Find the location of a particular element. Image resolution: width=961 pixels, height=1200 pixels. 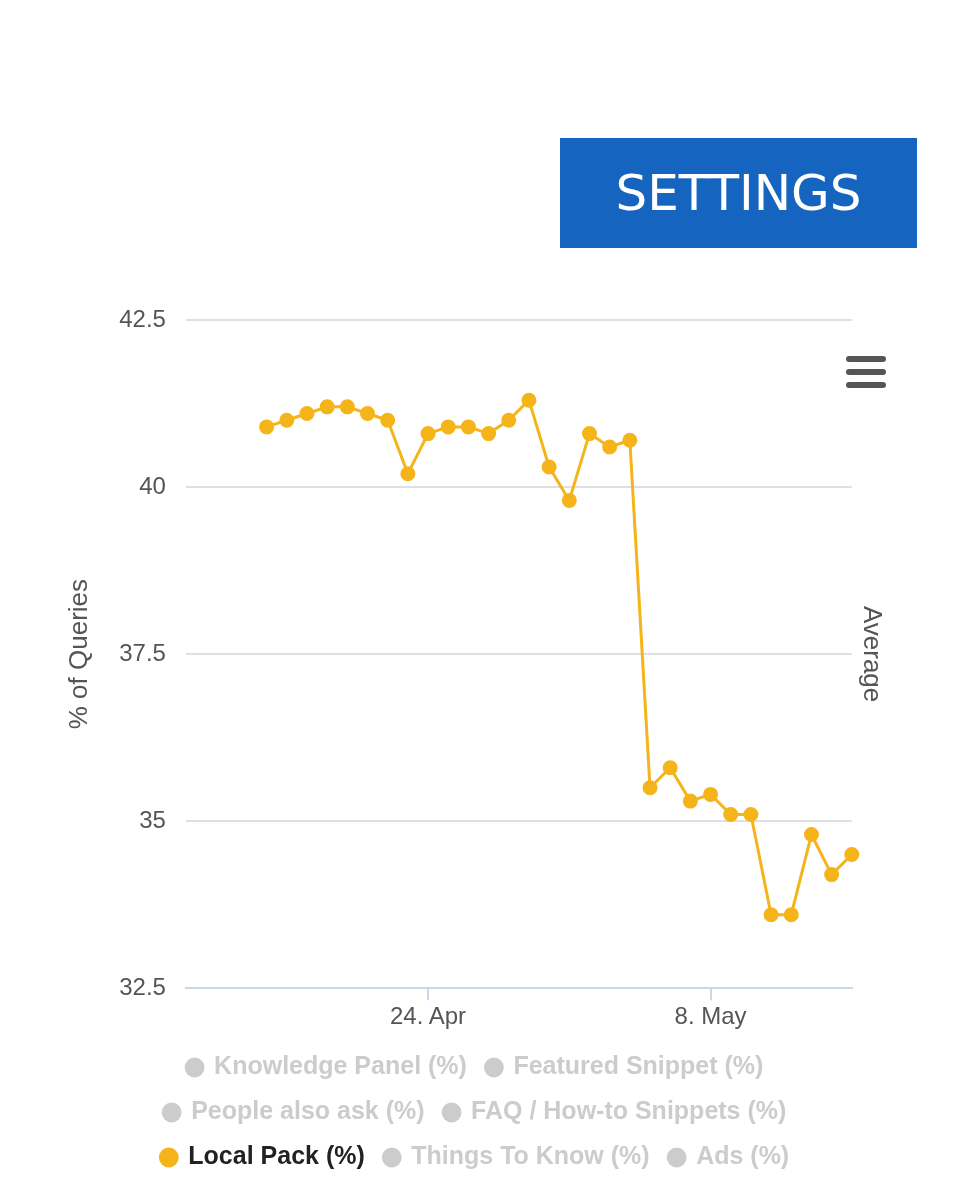

y2-axis-title: Average is located at coordinates (873, 654).